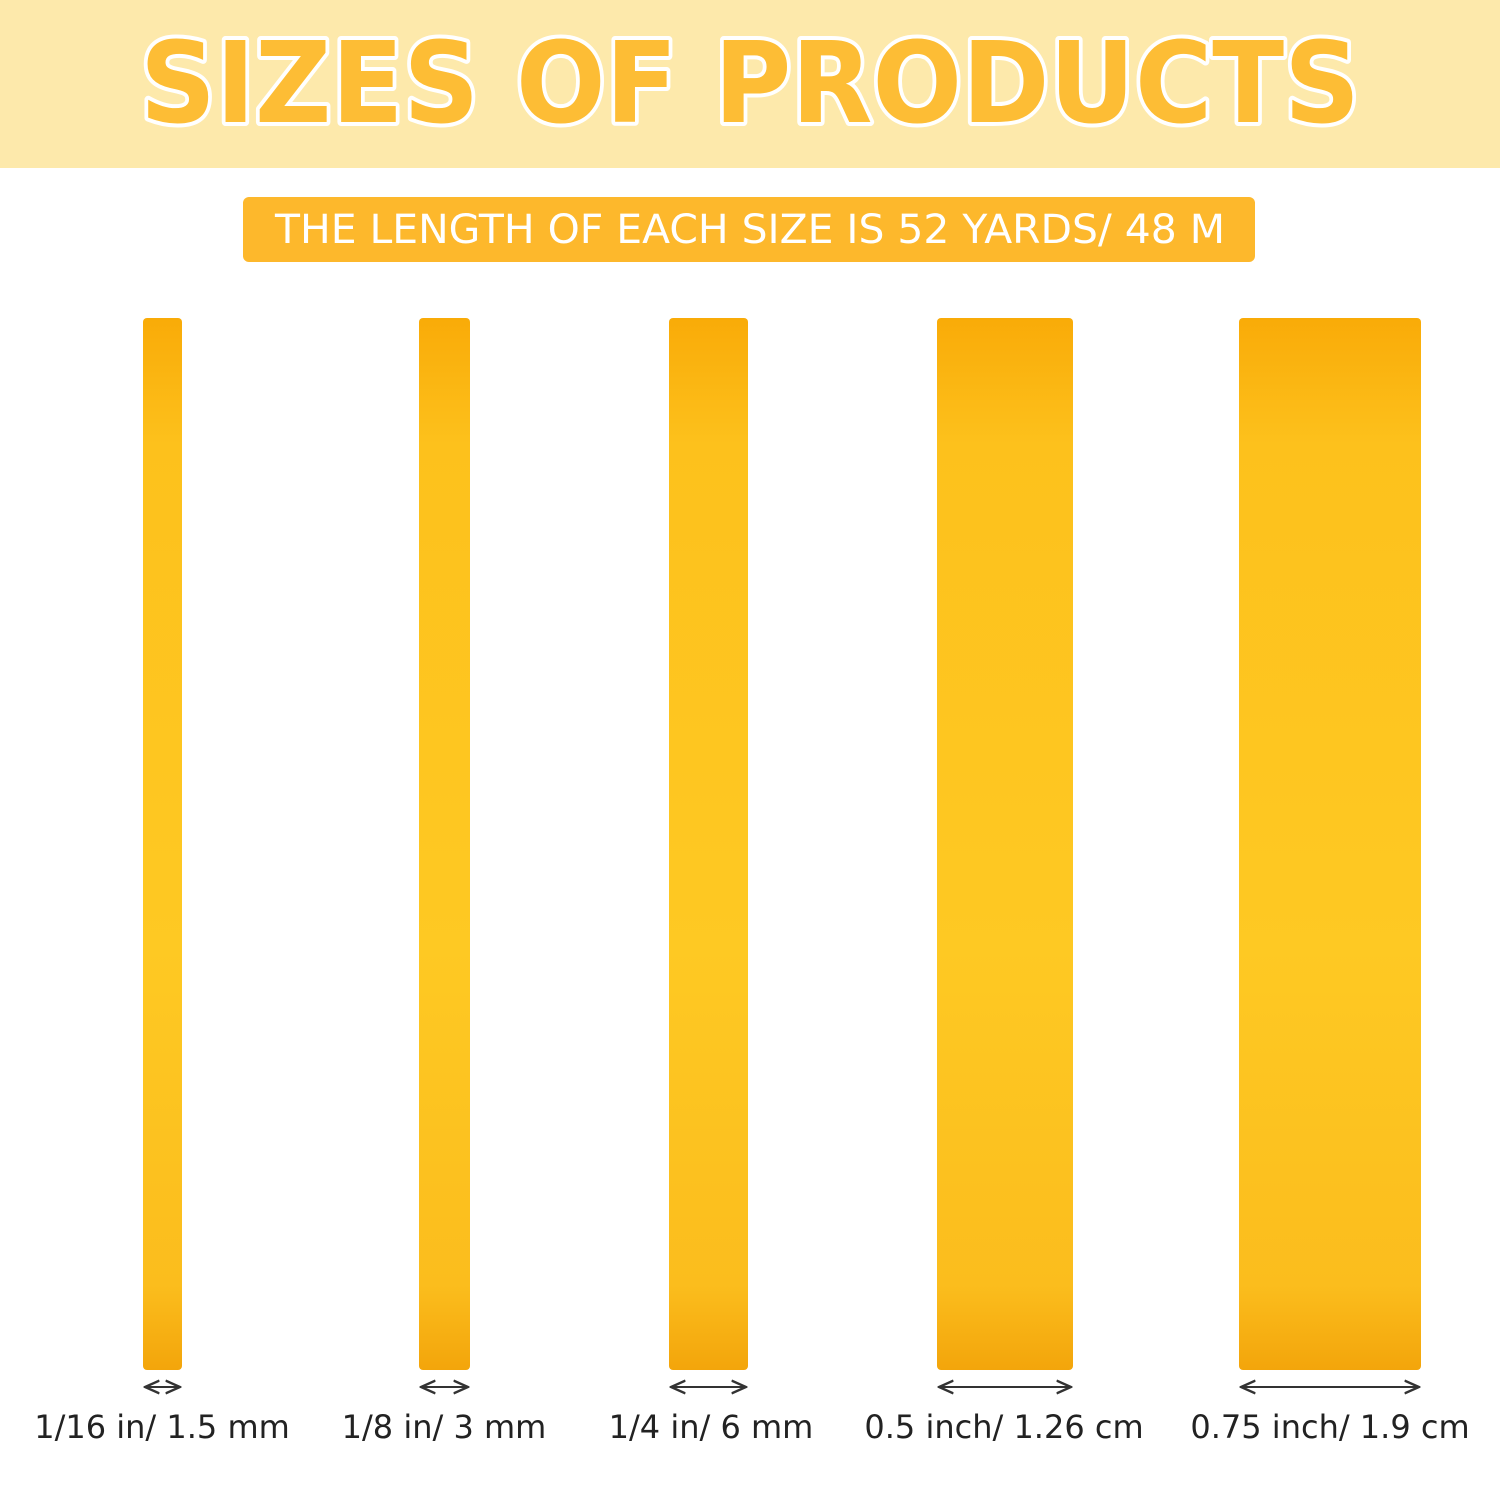  I want to click on header-band, so click(750, 84).